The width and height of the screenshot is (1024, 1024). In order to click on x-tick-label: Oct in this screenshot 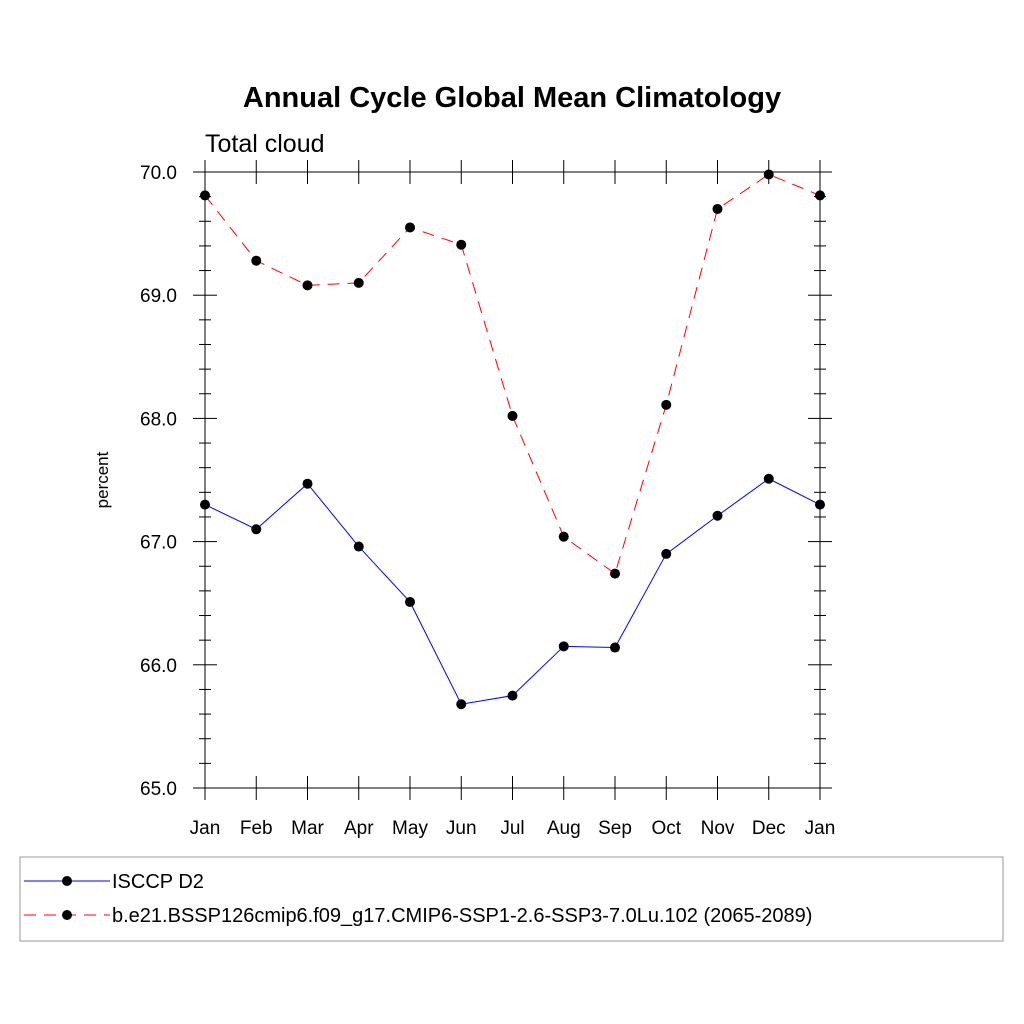, I will do `click(666, 828)`.